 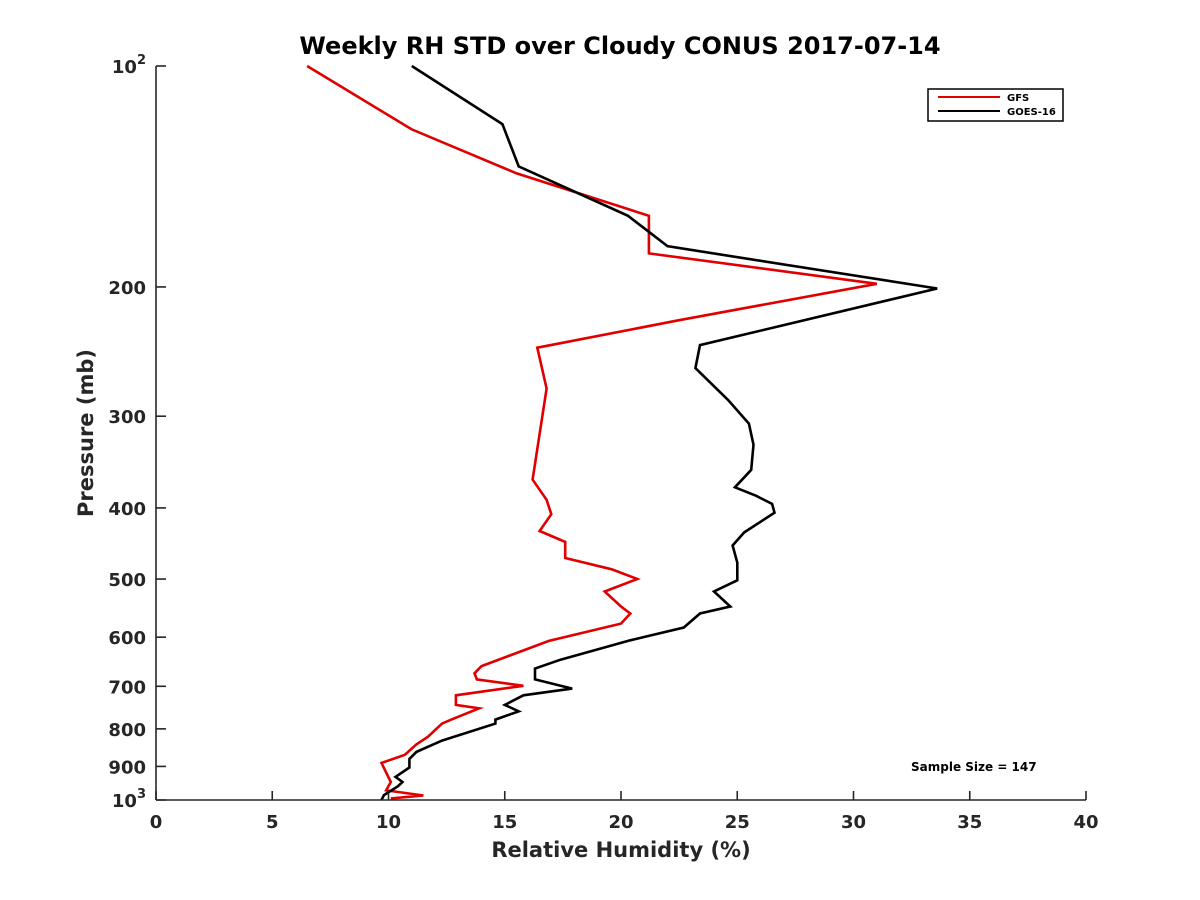 What do you see at coordinates (127, 638) in the screenshot?
I see `y-tick-label: 600` at bounding box center [127, 638].